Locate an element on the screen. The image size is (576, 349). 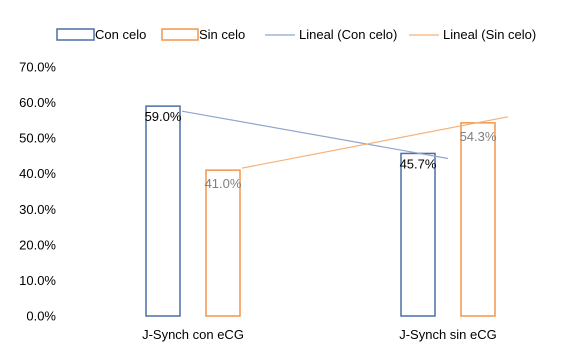
trendlines is located at coordinates (345, 139).